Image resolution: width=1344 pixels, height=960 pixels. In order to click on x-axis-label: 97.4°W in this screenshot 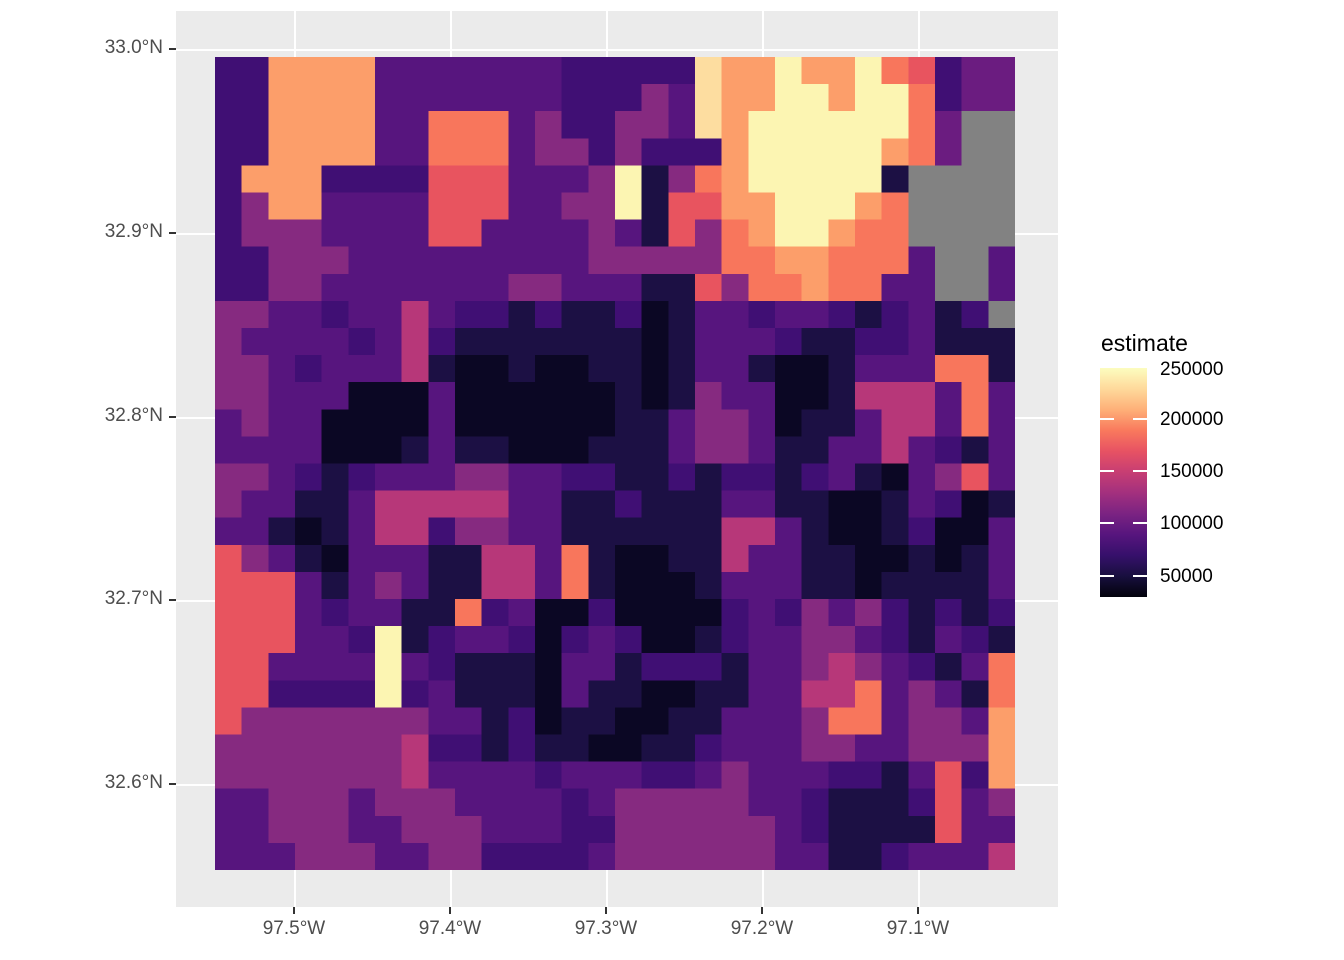, I will do `click(450, 928)`.